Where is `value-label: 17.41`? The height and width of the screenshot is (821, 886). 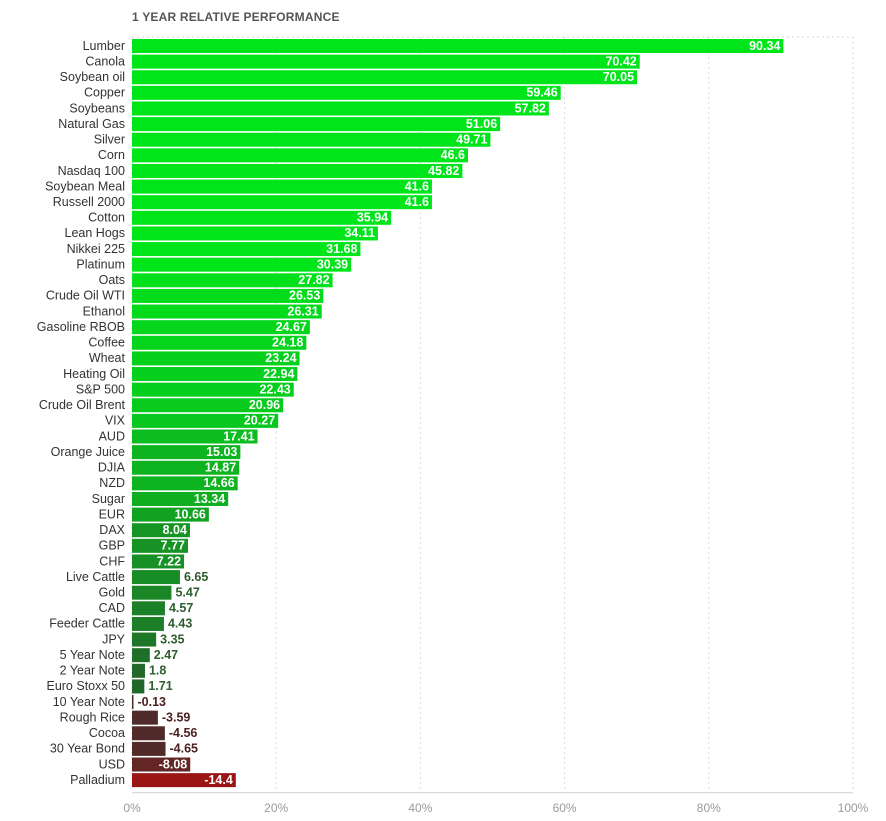 value-label: 17.41 is located at coordinates (238, 436).